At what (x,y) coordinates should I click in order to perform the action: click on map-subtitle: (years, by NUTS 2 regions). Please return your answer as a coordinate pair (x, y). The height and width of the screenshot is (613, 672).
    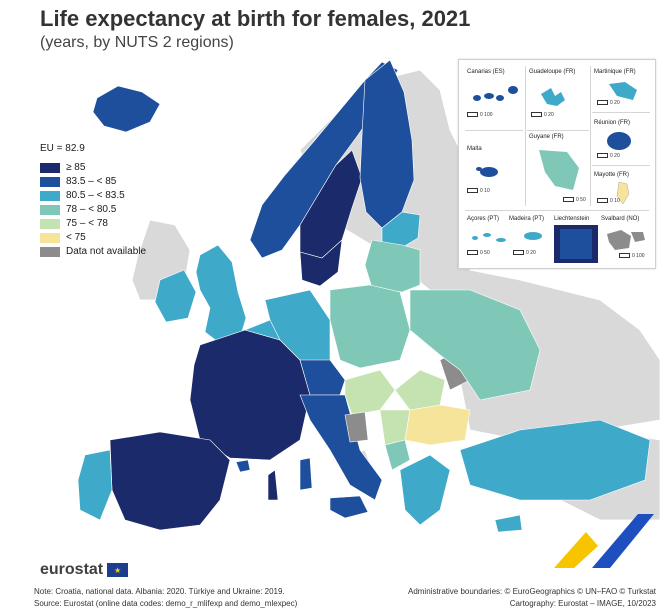
    Looking at the image, I should click on (137, 42).